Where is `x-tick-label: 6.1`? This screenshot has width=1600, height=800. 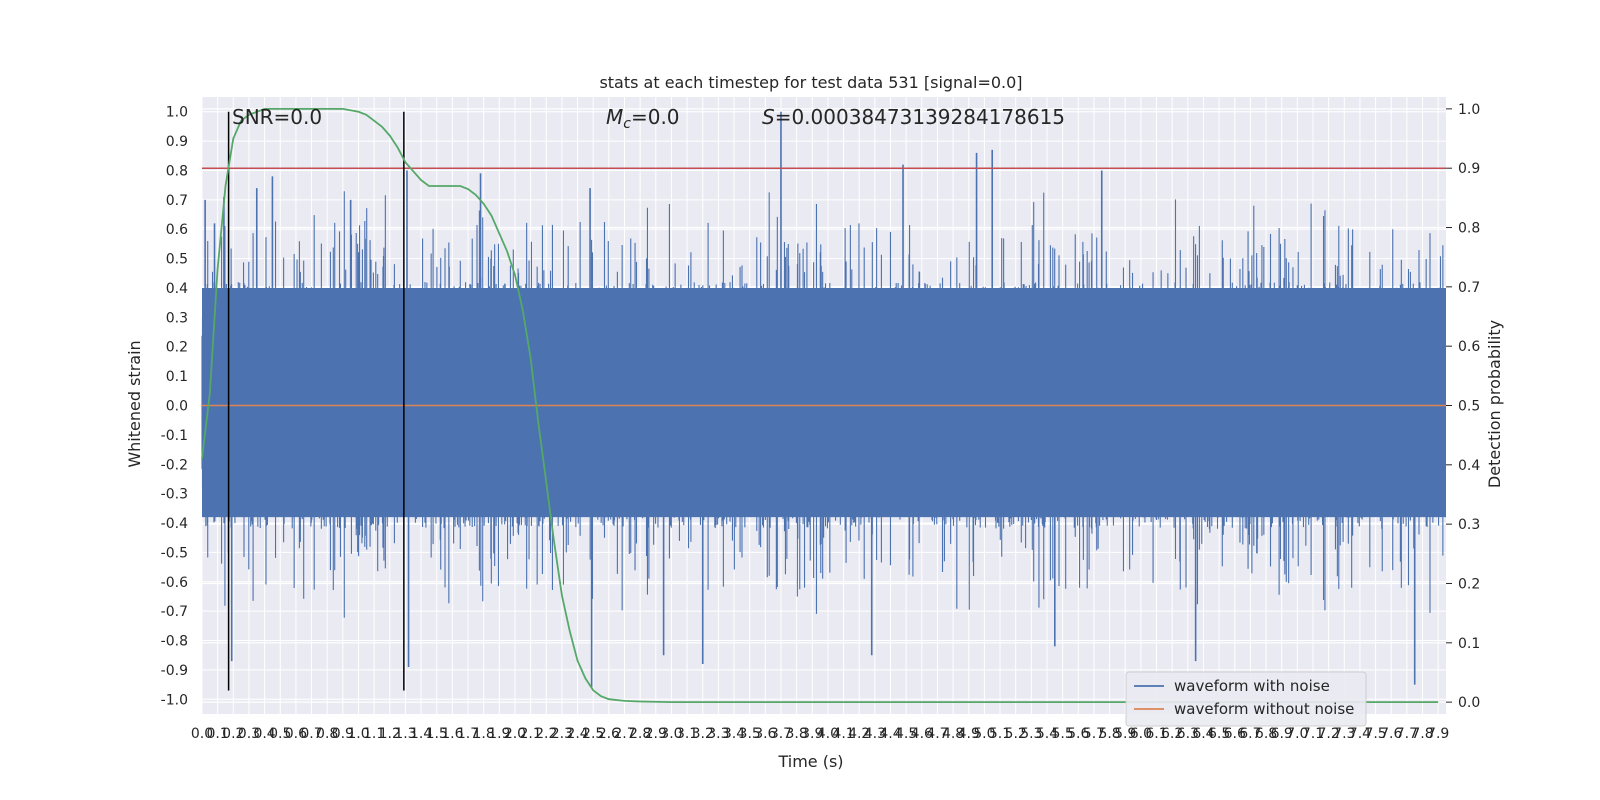
x-tick-label: 6.1 is located at coordinates (1156, 734).